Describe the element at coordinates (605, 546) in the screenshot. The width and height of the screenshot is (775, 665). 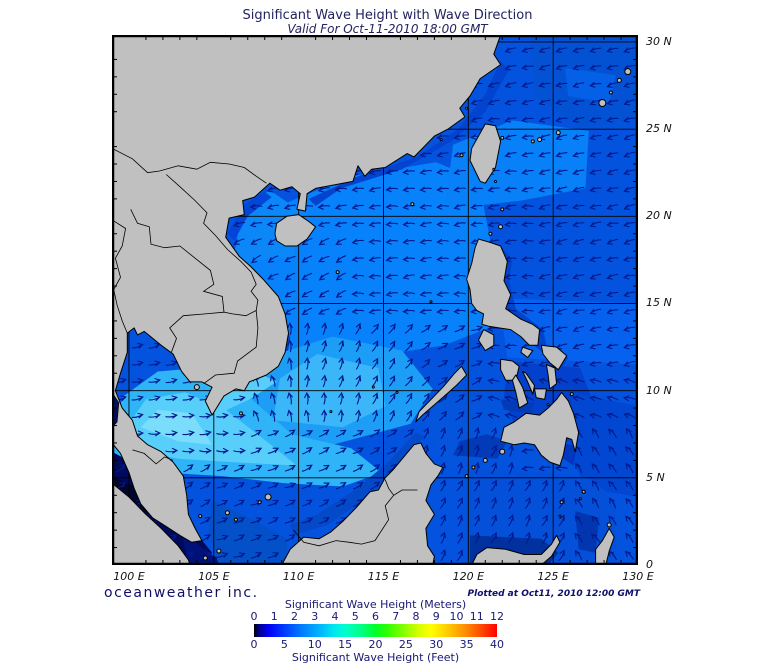
I see `land-halmahera` at that location.